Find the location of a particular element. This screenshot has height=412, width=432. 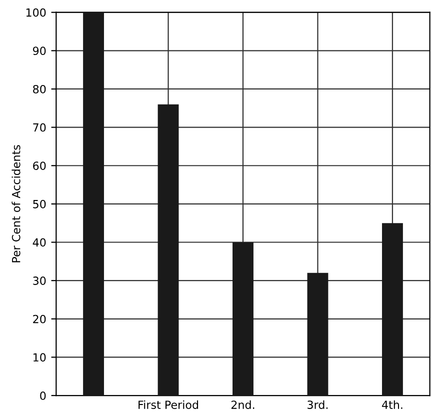

x-tick-label: First Period is located at coordinates (168, 404).